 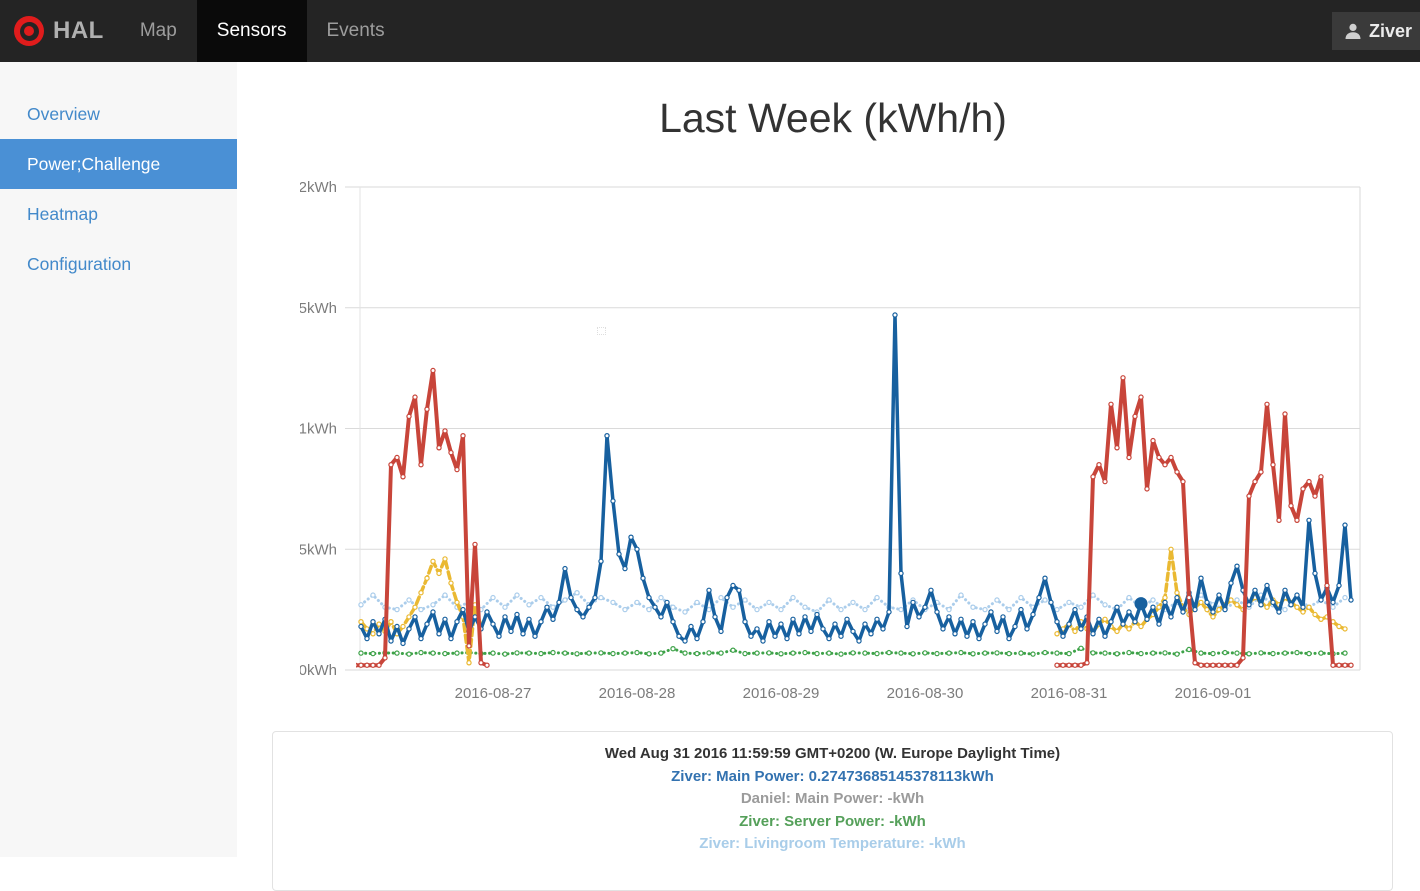 What do you see at coordinates (318, 308) in the screenshot?
I see `svg-text: 1.5kWh` at bounding box center [318, 308].